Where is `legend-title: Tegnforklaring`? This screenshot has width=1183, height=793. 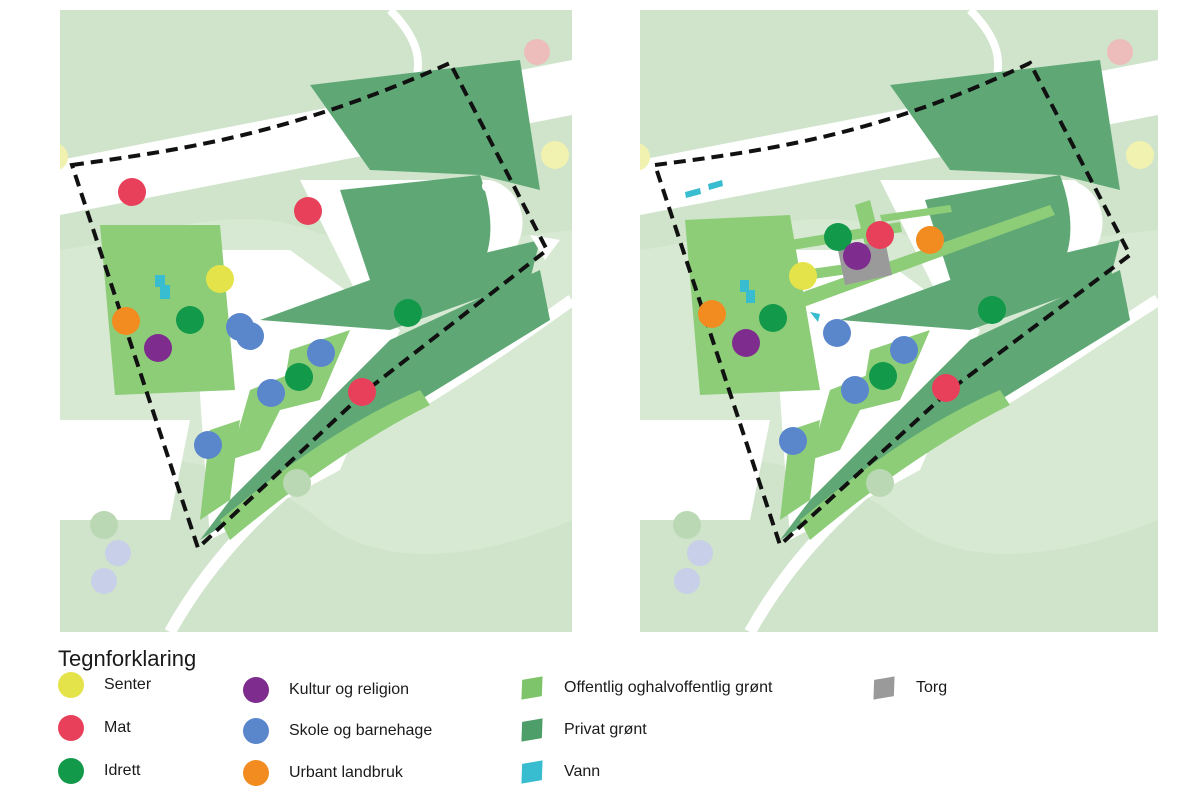
legend-title: Tegnforklaring is located at coordinates (127, 658).